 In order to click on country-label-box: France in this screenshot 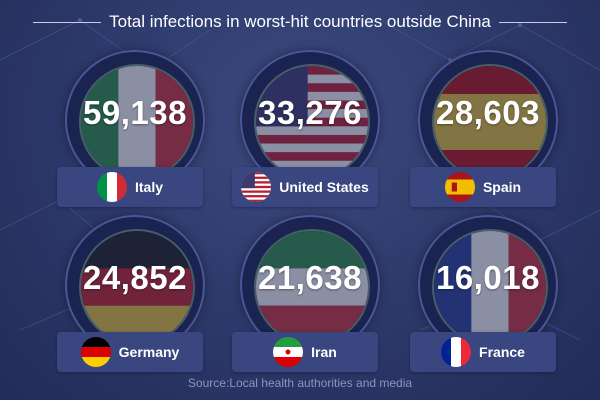, I will do `click(483, 352)`.